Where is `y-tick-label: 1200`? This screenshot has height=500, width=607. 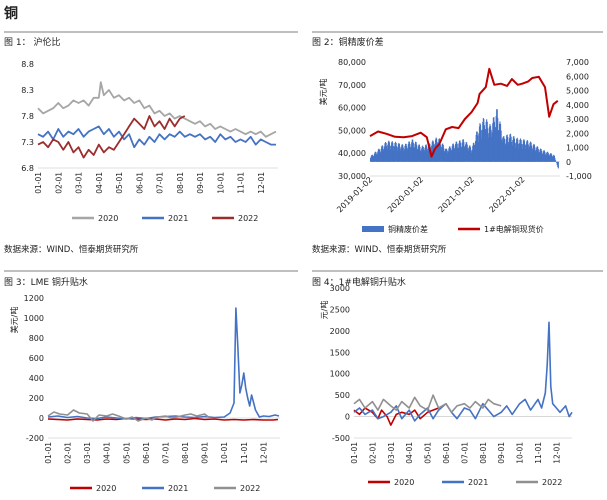
y-tick-label: 1200 is located at coordinates (34, 298).